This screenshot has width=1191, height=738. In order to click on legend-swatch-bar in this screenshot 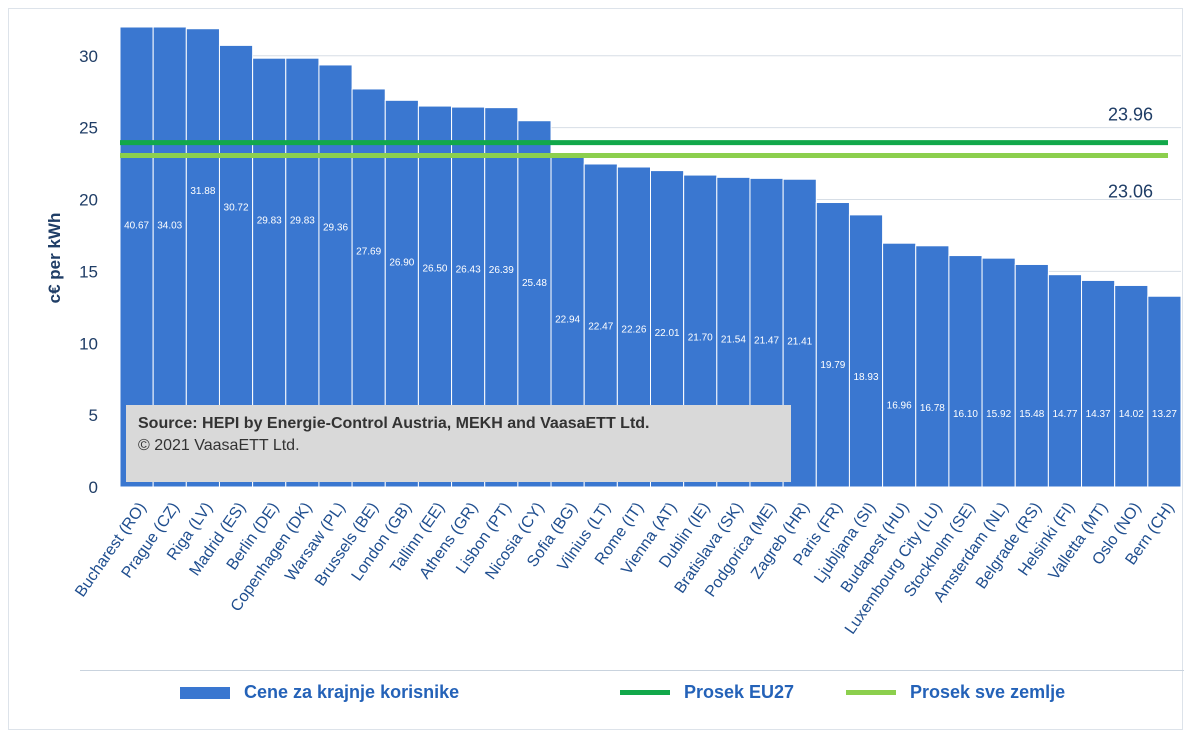, I will do `click(205, 692)`.